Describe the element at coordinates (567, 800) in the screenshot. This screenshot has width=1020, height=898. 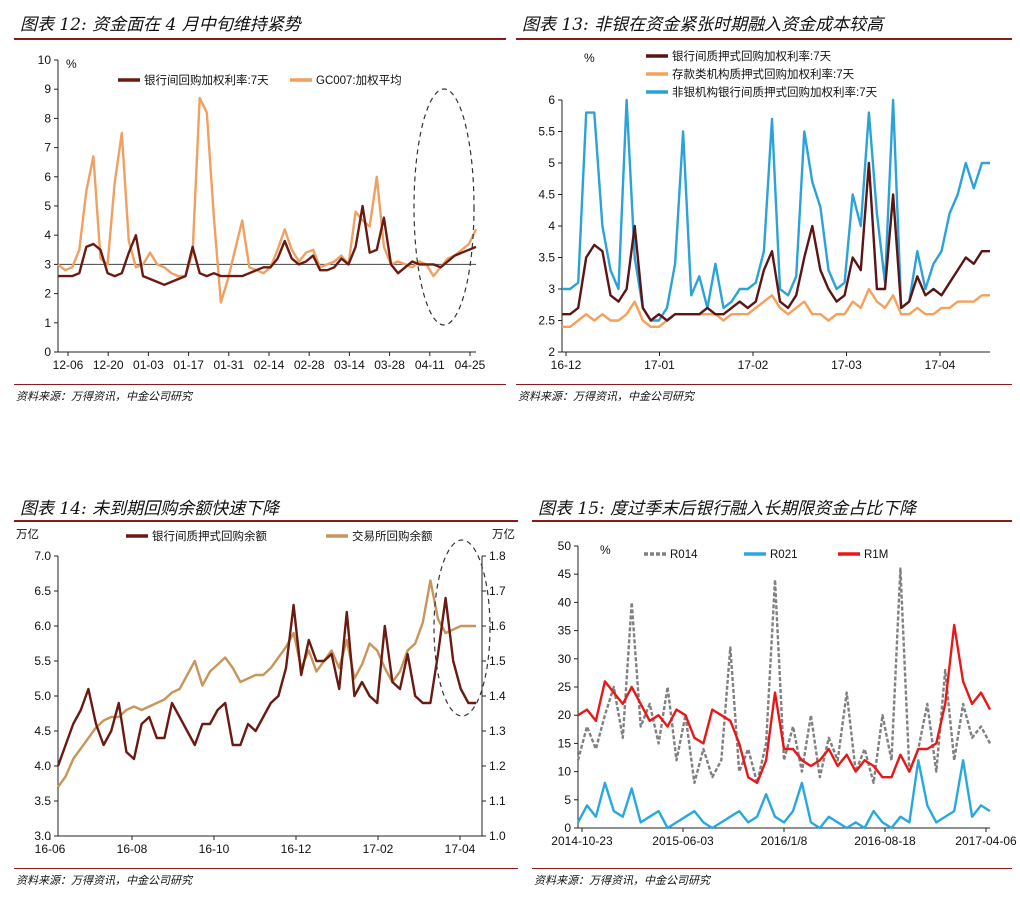
I see `y-axis-15-tick-label: 5` at that location.